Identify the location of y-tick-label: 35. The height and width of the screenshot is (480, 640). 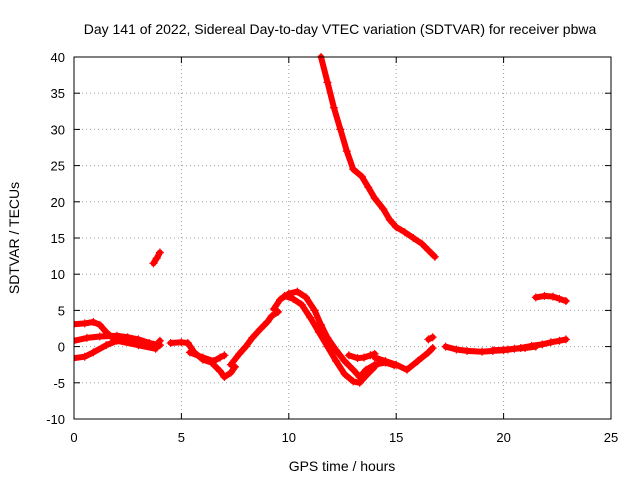
(58, 93).